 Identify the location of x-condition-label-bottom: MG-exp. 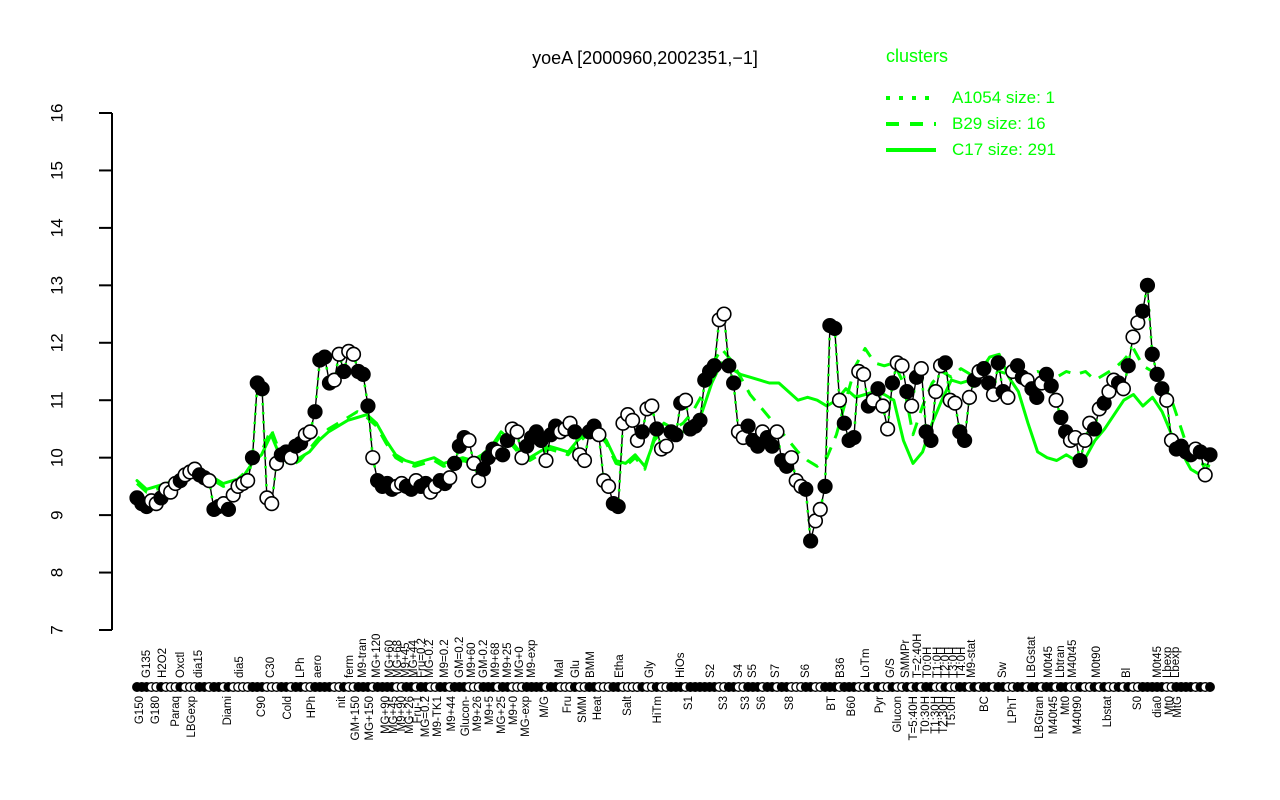
(526, 716).